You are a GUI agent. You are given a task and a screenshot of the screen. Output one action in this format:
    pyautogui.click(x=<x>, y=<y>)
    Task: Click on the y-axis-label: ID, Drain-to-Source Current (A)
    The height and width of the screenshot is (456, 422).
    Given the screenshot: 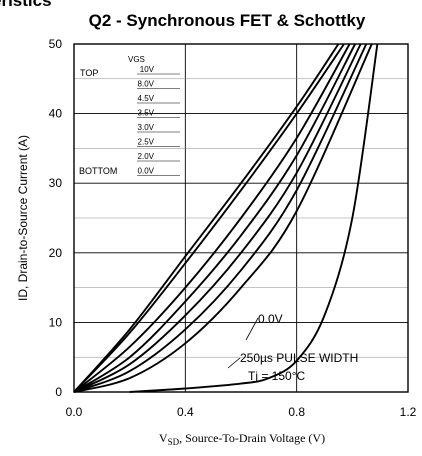 What is the action you would take?
    pyautogui.click(x=23, y=218)
    